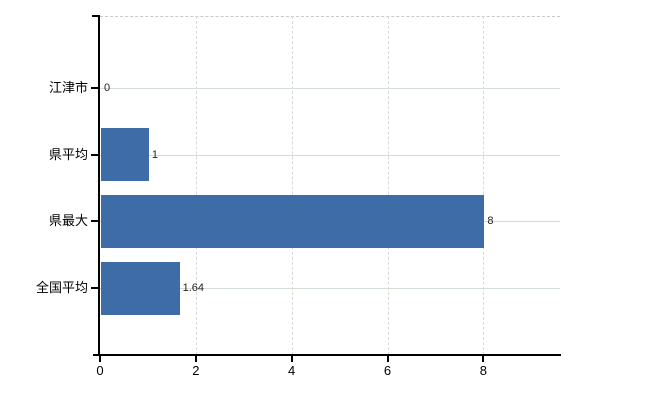  I want to click on y-axis-end-tick, so click(95, 16).